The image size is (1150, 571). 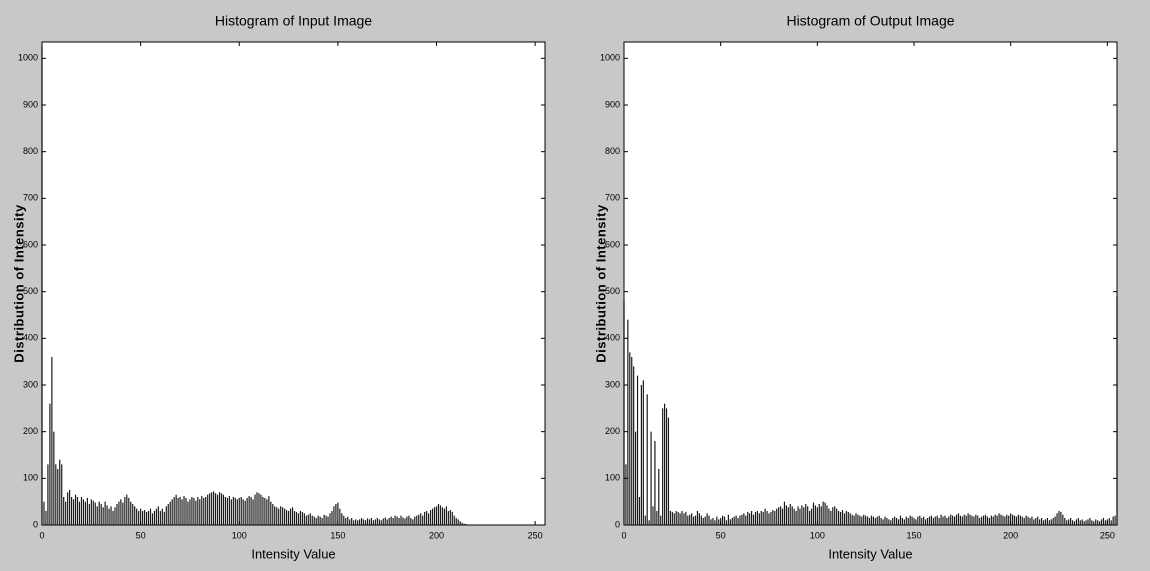 What do you see at coordinates (30, 198) in the screenshot?
I see `y-tick-label: 700` at bounding box center [30, 198].